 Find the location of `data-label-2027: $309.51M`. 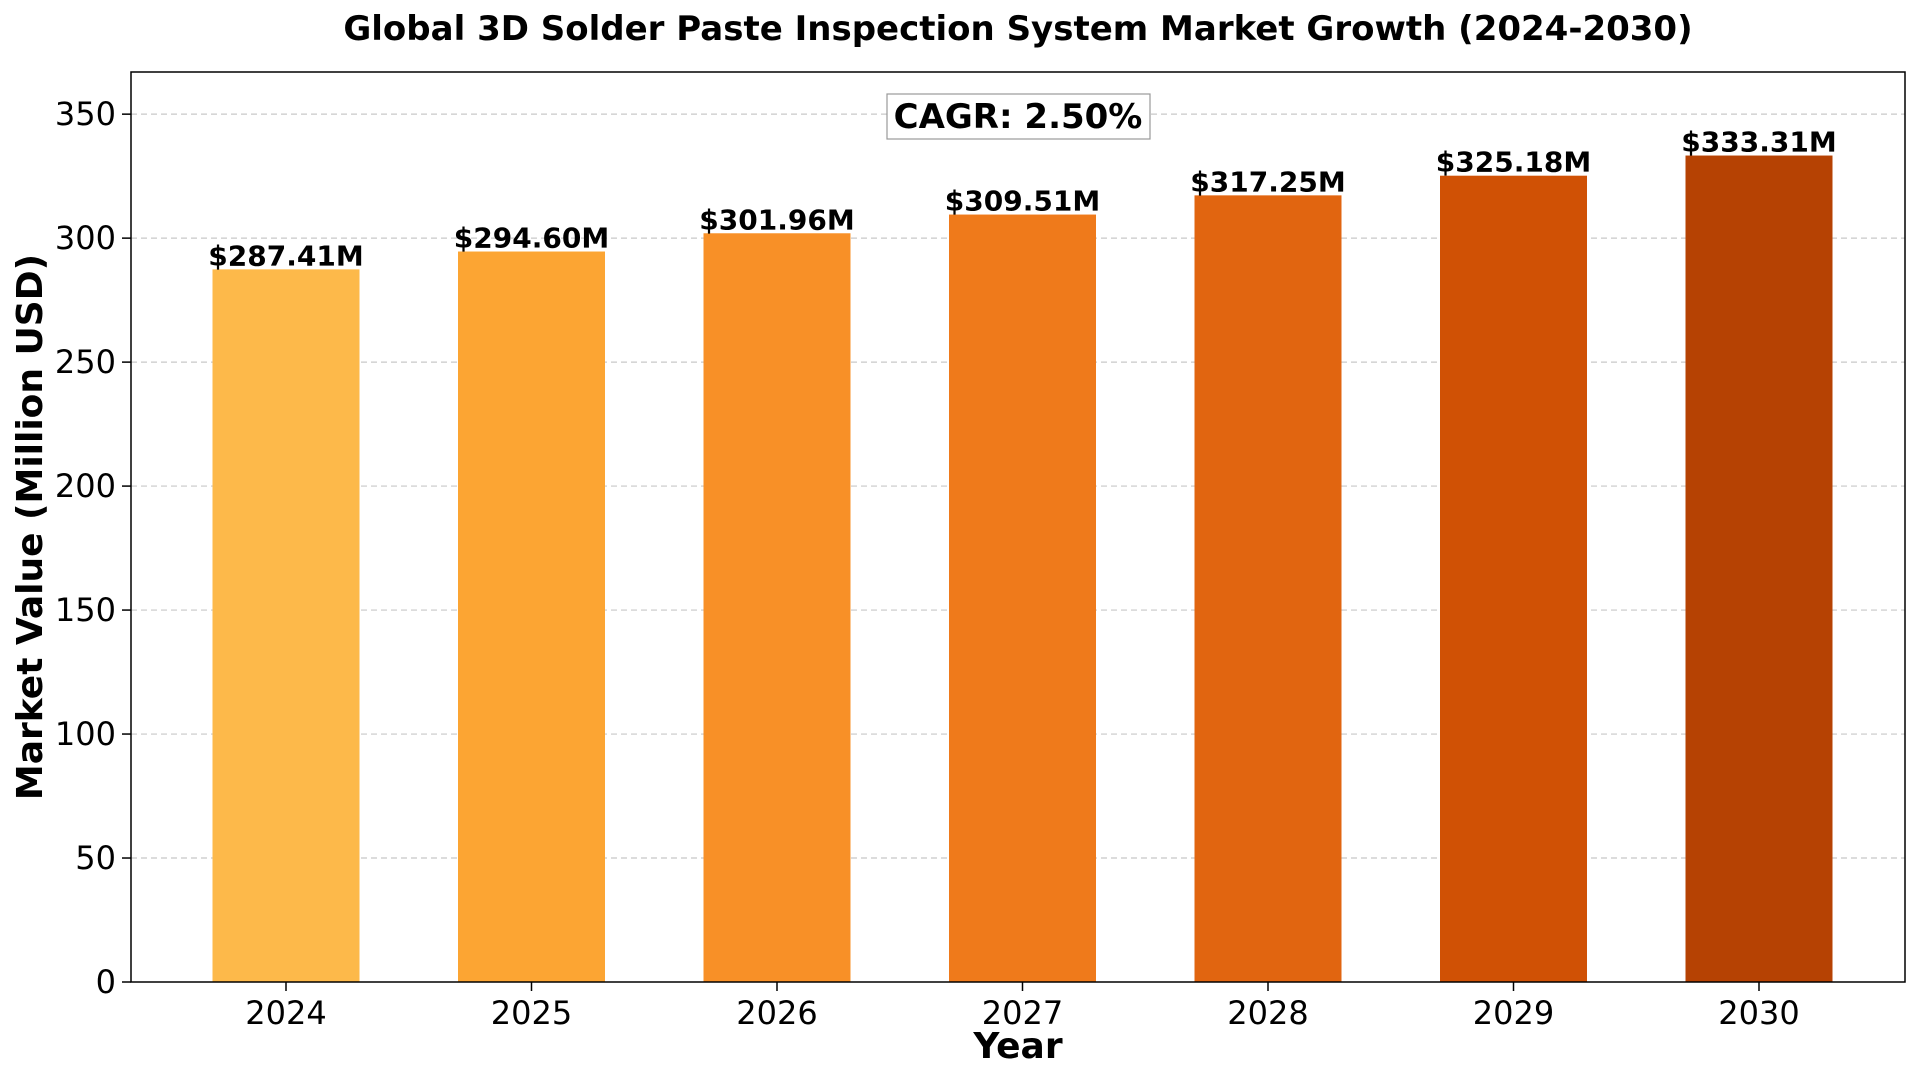

data-label-2027: $309.51M is located at coordinates (1022, 201).